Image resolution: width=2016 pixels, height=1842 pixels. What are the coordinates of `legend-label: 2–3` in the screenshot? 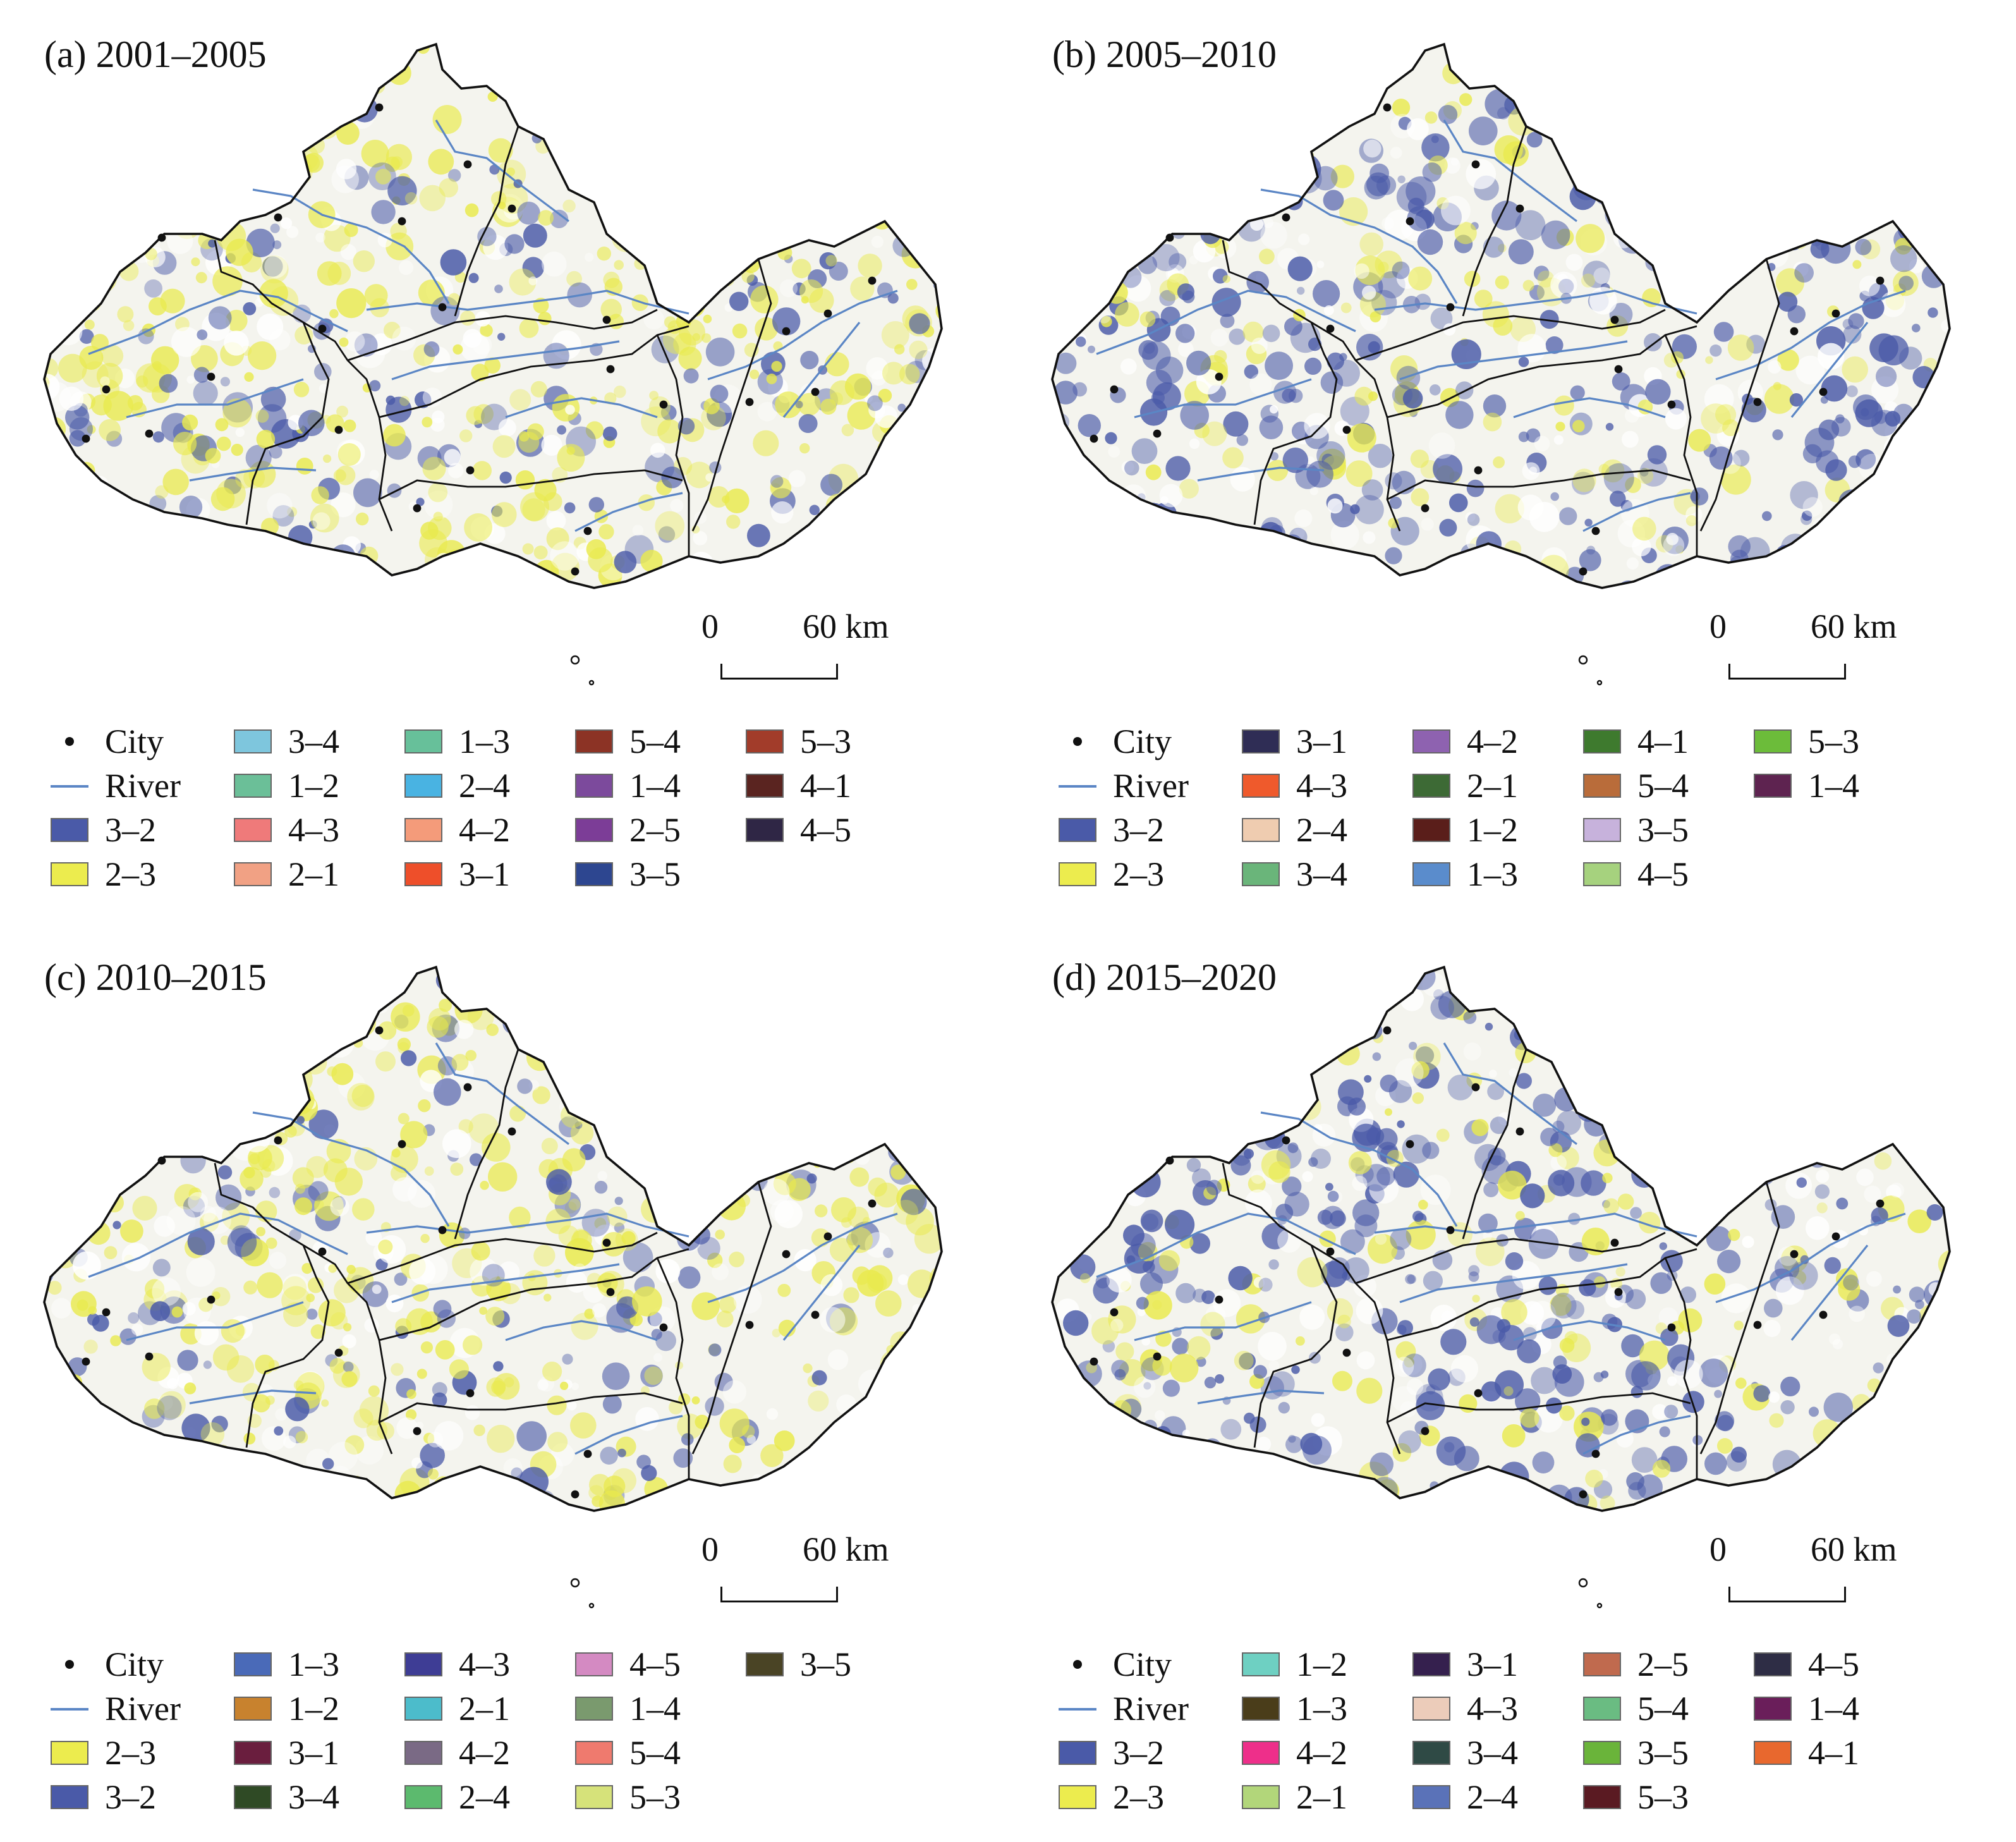 It's located at (1138, 1797).